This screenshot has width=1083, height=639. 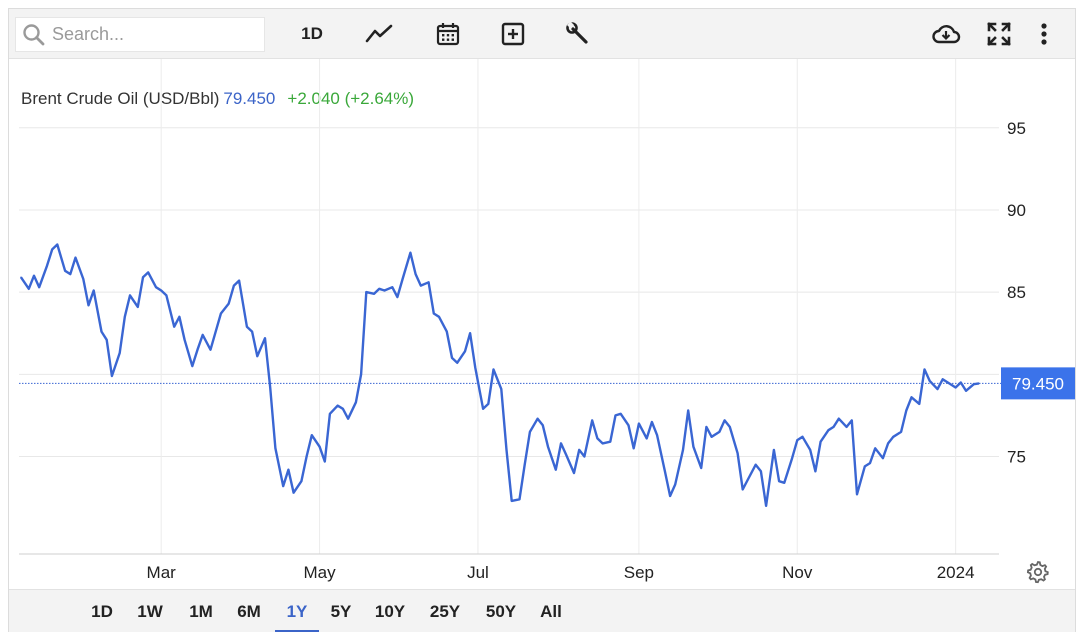 What do you see at coordinates (152, 34) in the screenshot?
I see `search-input` at bounding box center [152, 34].